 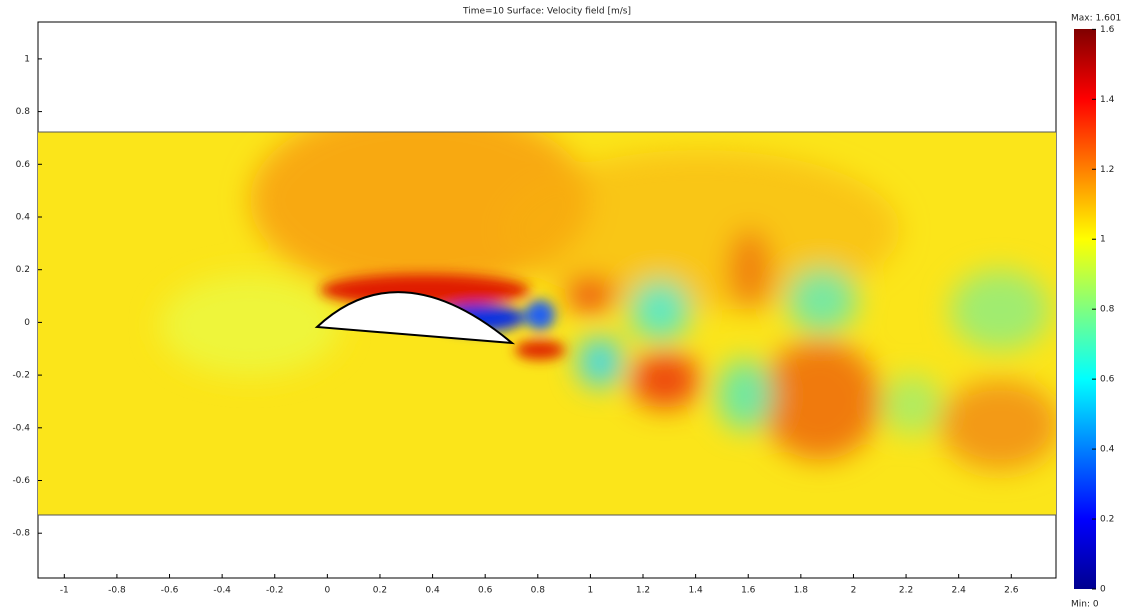 What do you see at coordinates (64, 591) in the screenshot?
I see `x-tick-label: -1` at bounding box center [64, 591].